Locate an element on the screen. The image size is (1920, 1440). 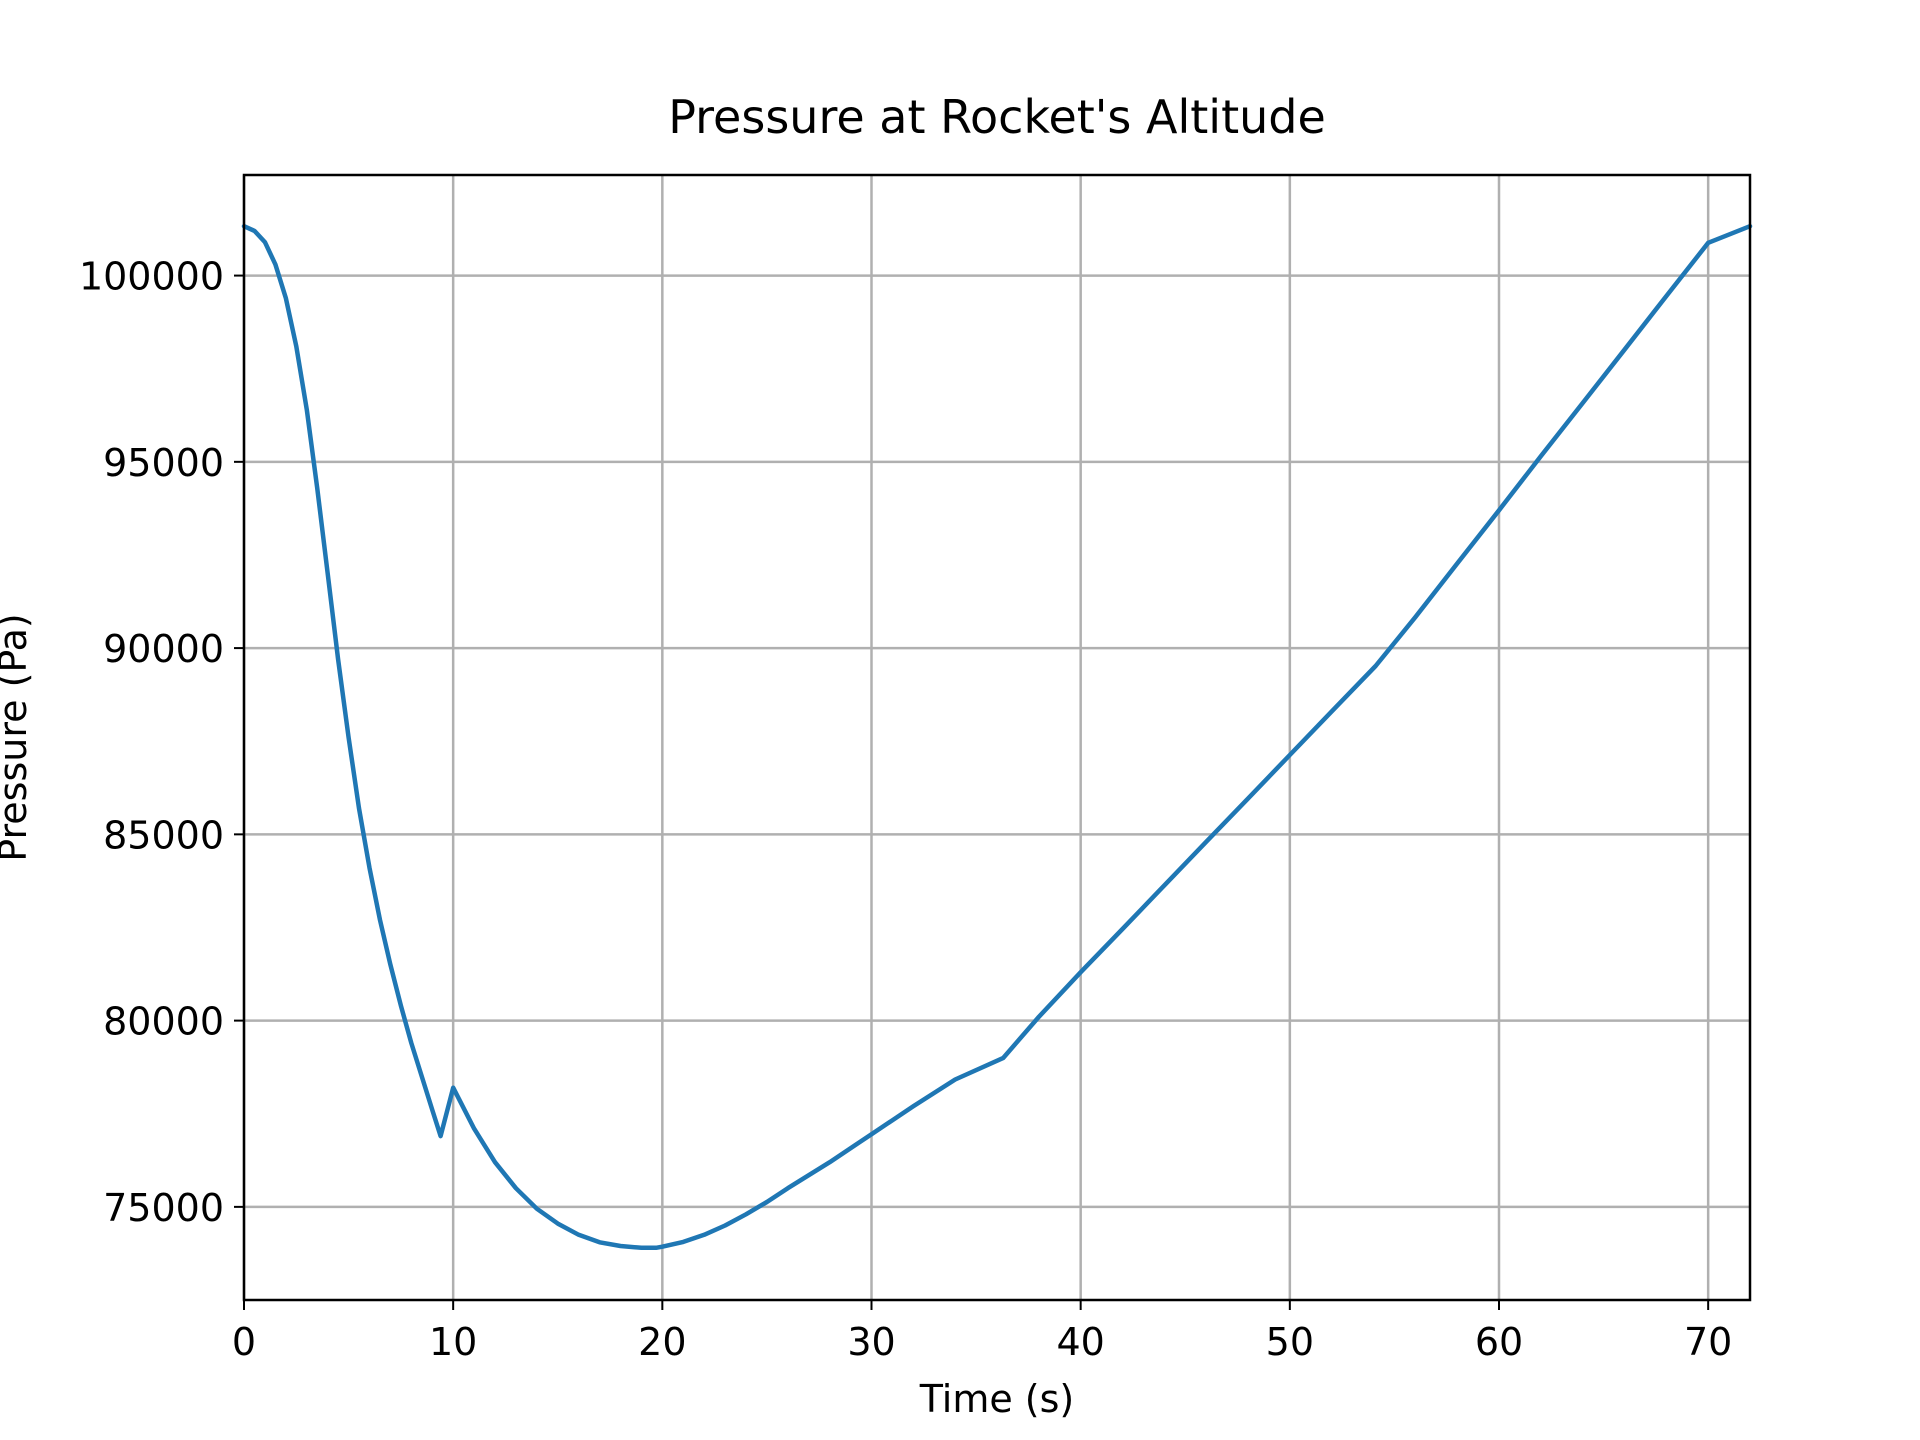
y-tick-label: 95000 is located at coordinates (163, 463).